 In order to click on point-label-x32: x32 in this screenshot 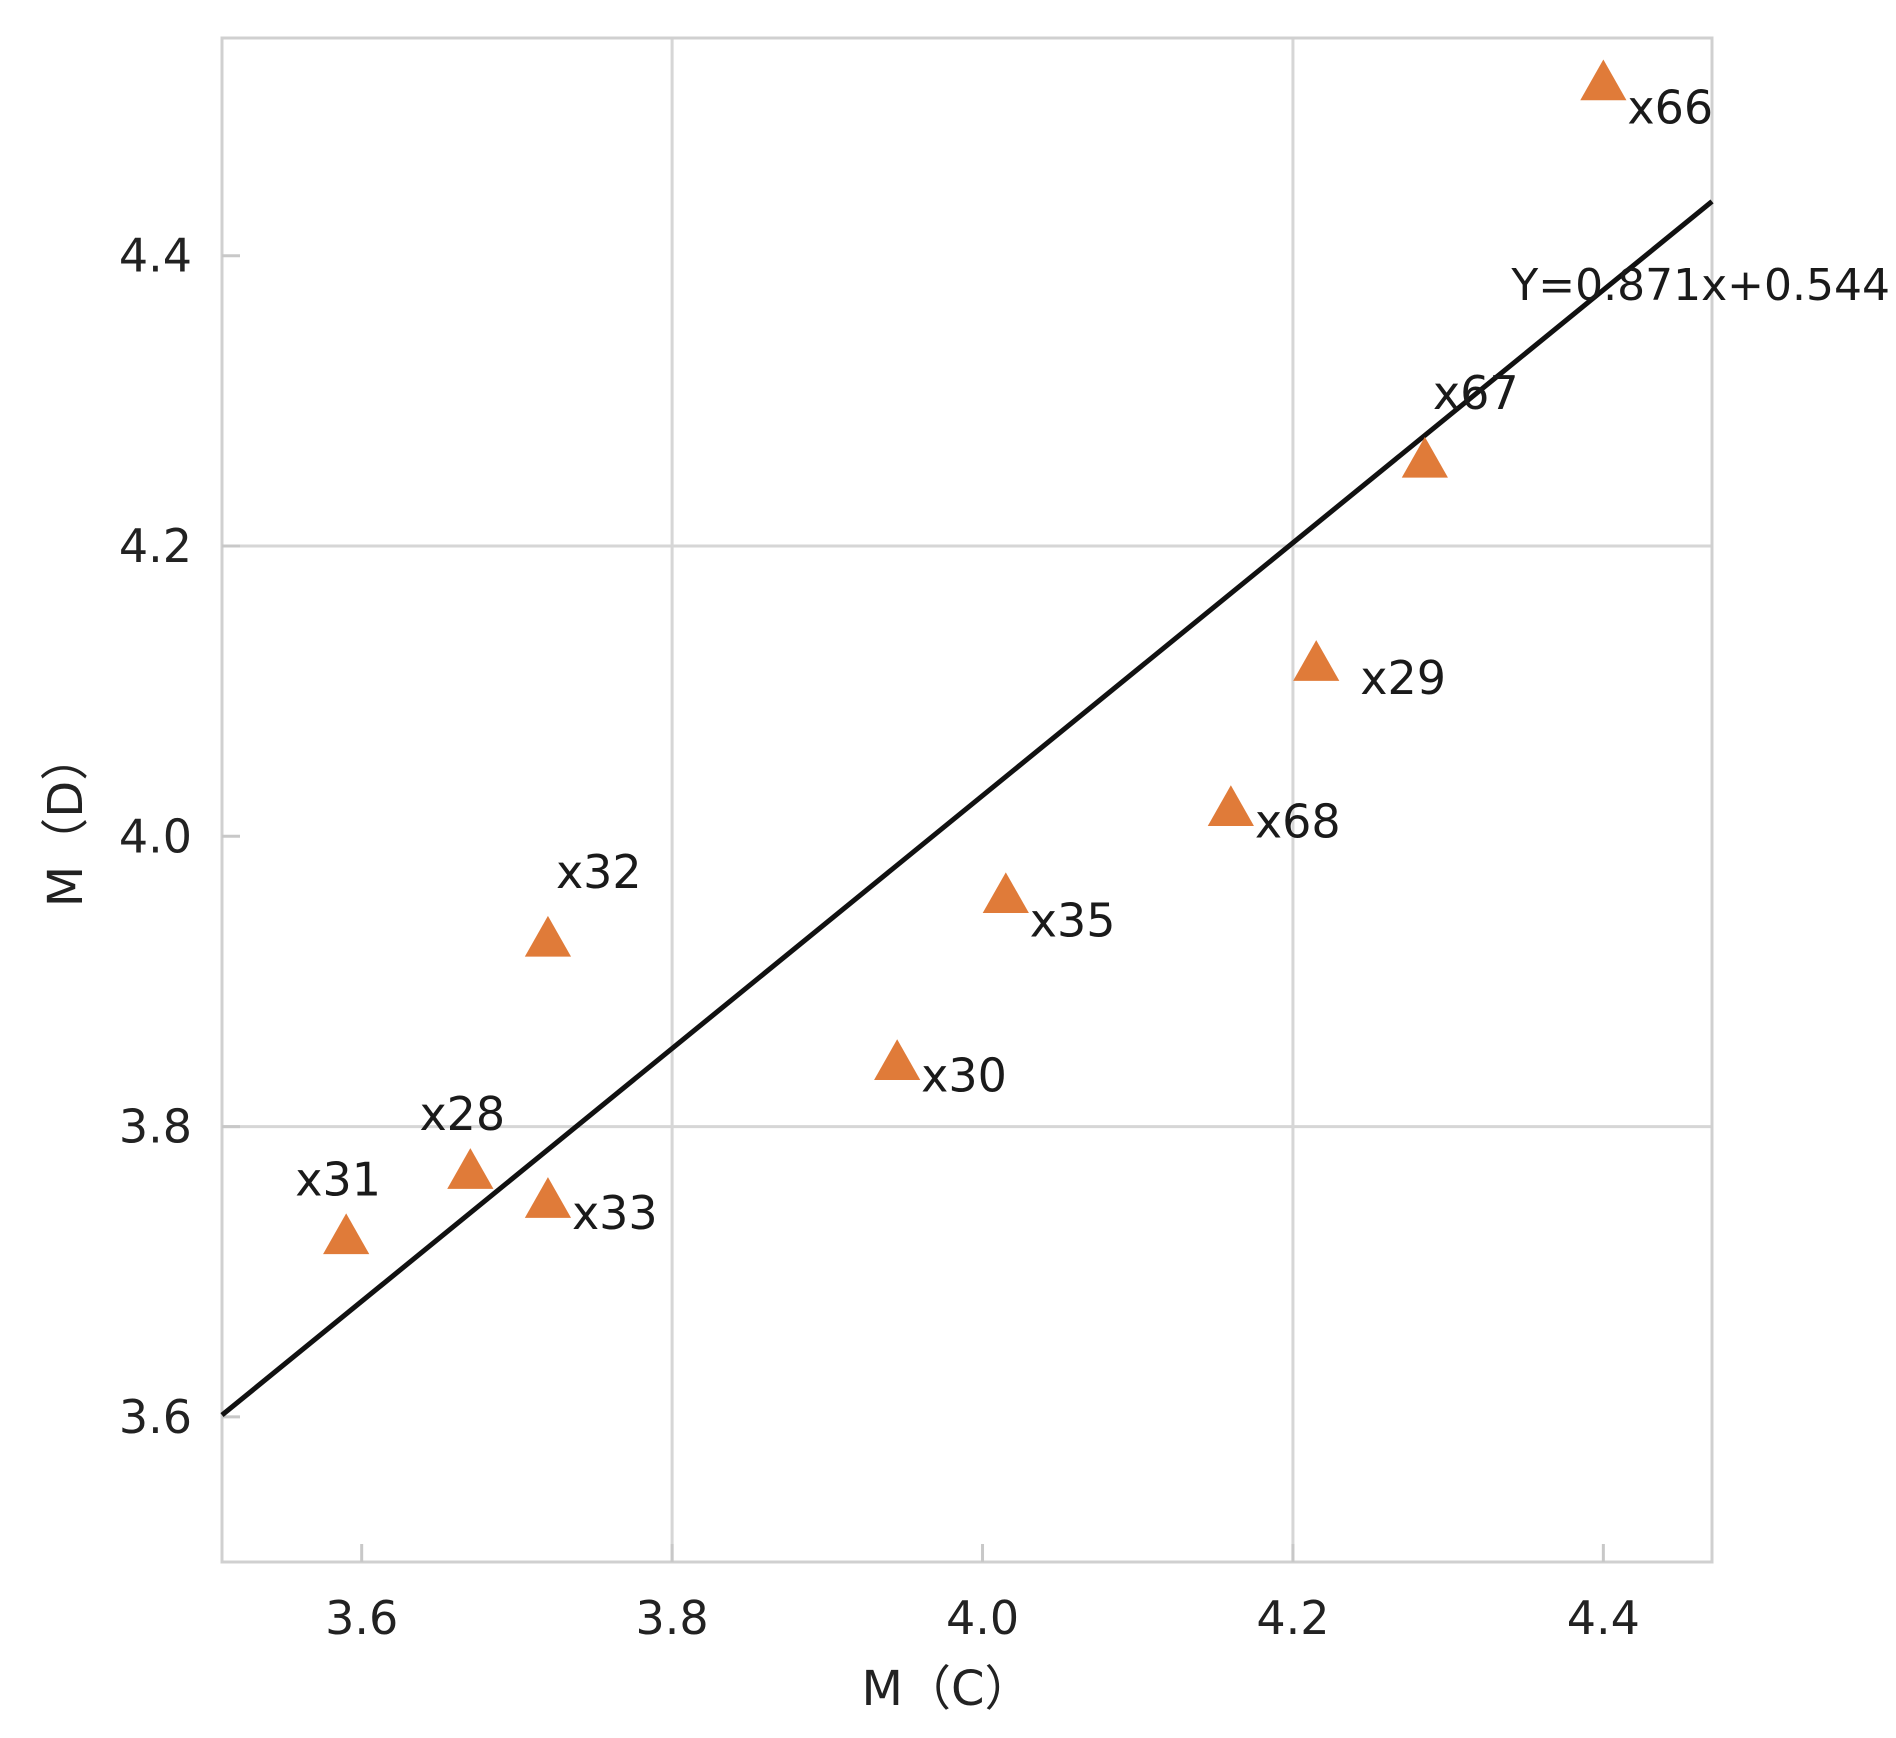, I will do `click(599, 872)`.